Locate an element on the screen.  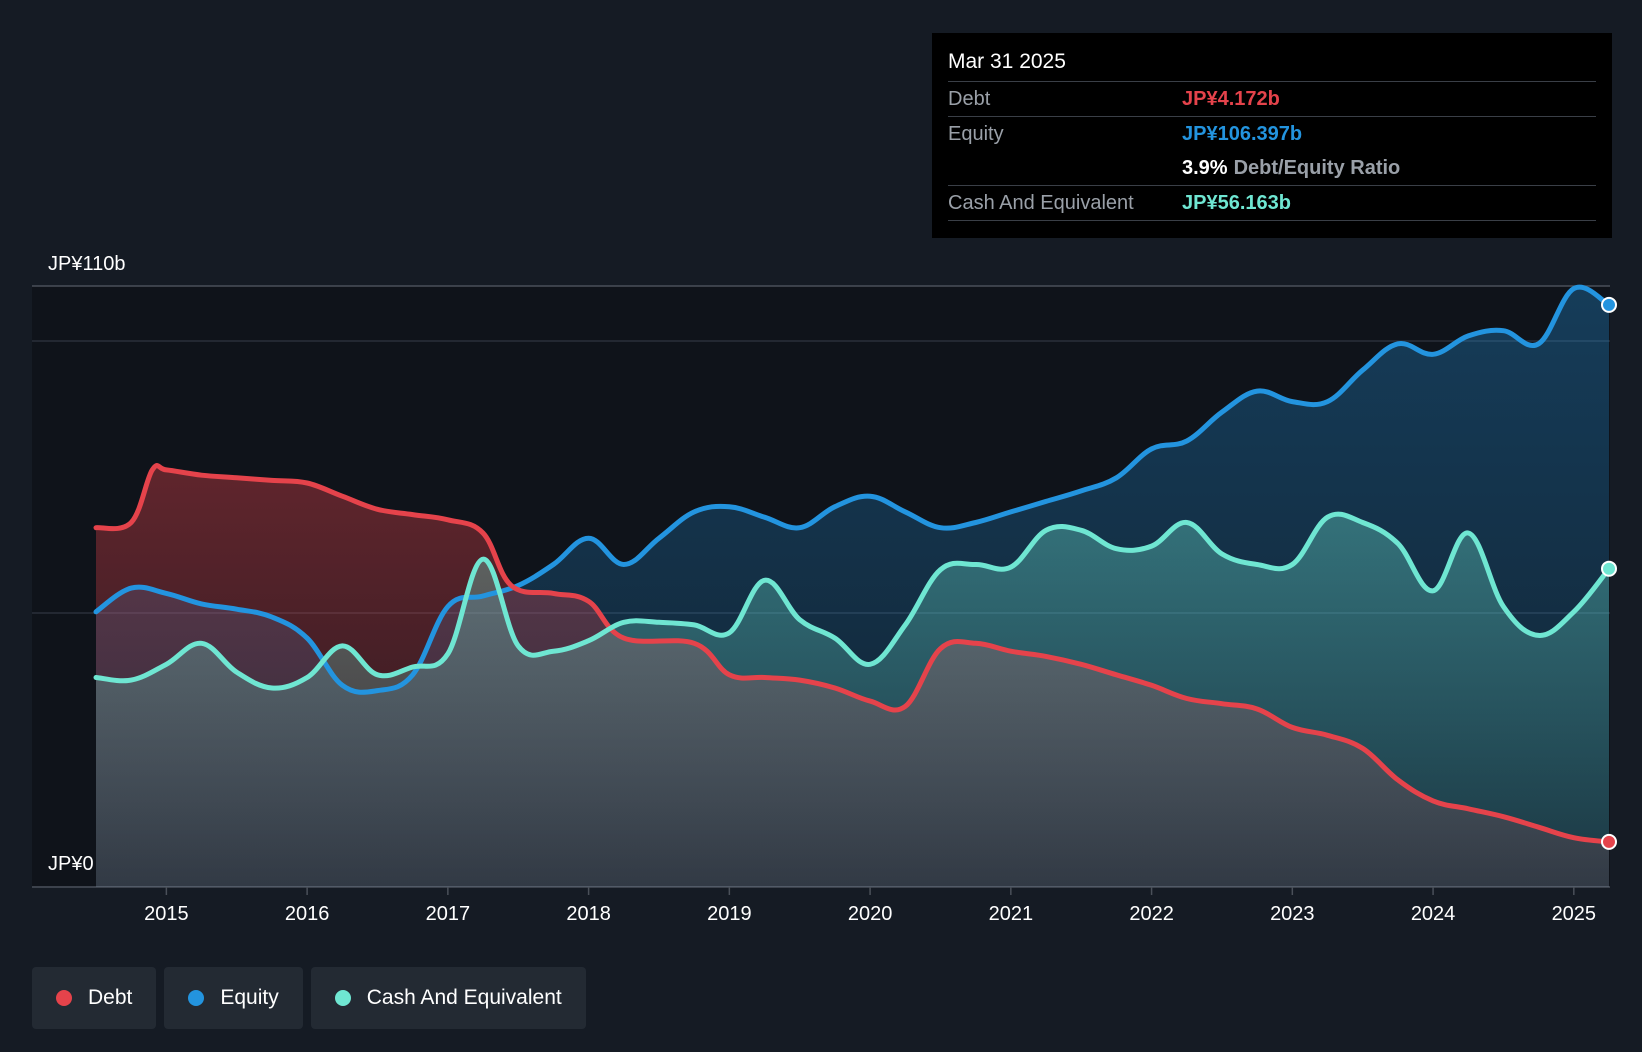
tooltip-ratio-row: 3.9% Debt/Equity Ratio is located at coordinates (1272, 168).